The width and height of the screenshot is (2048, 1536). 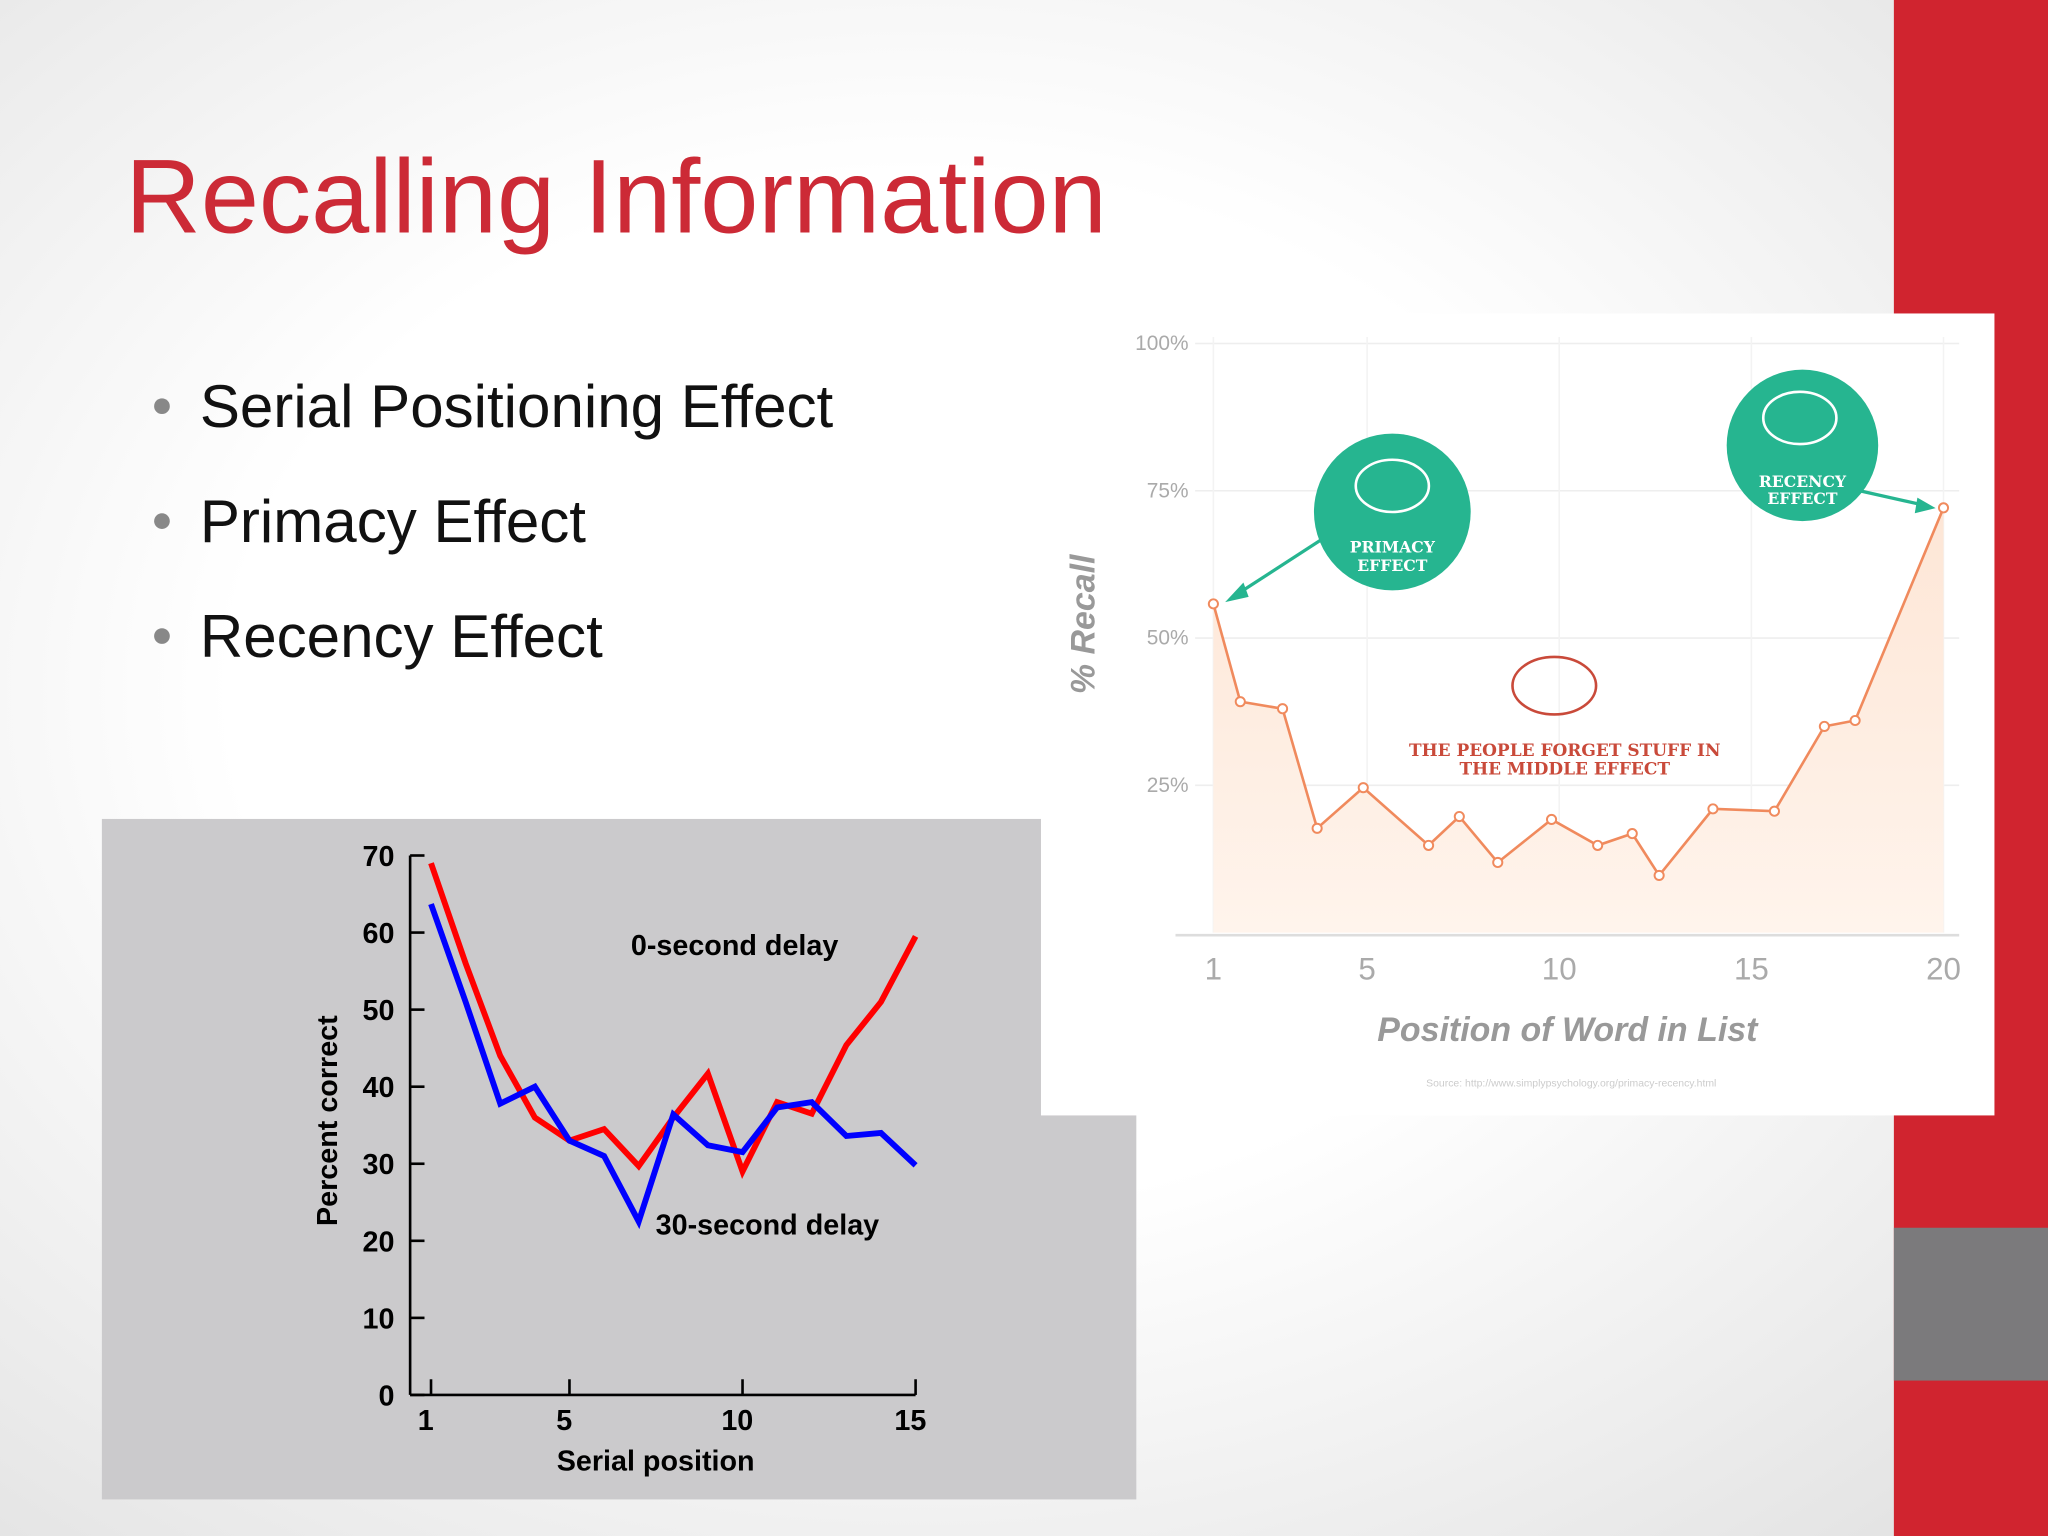 I want to click on y-axis-label: Percent correct, so click(x=328, y=1120).